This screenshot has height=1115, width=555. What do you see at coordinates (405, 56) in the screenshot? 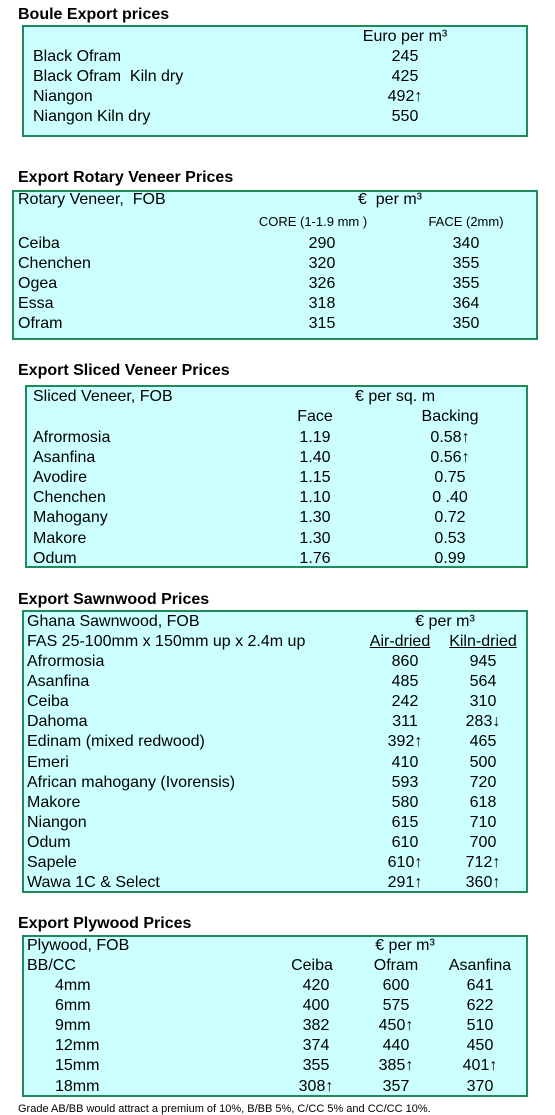
I see `price-cell: 245` at bounding box center [405, 56].